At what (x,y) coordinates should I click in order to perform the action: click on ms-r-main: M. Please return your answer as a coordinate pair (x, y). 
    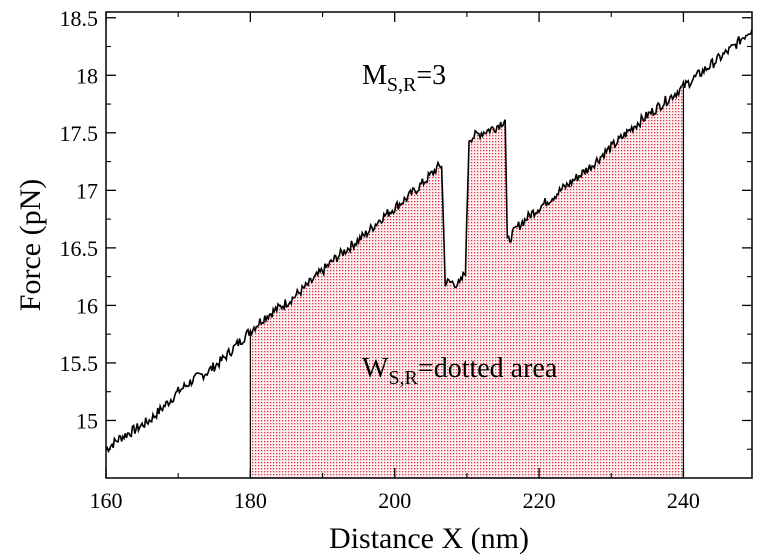
    Looking at the image, I should click on (374, 75).